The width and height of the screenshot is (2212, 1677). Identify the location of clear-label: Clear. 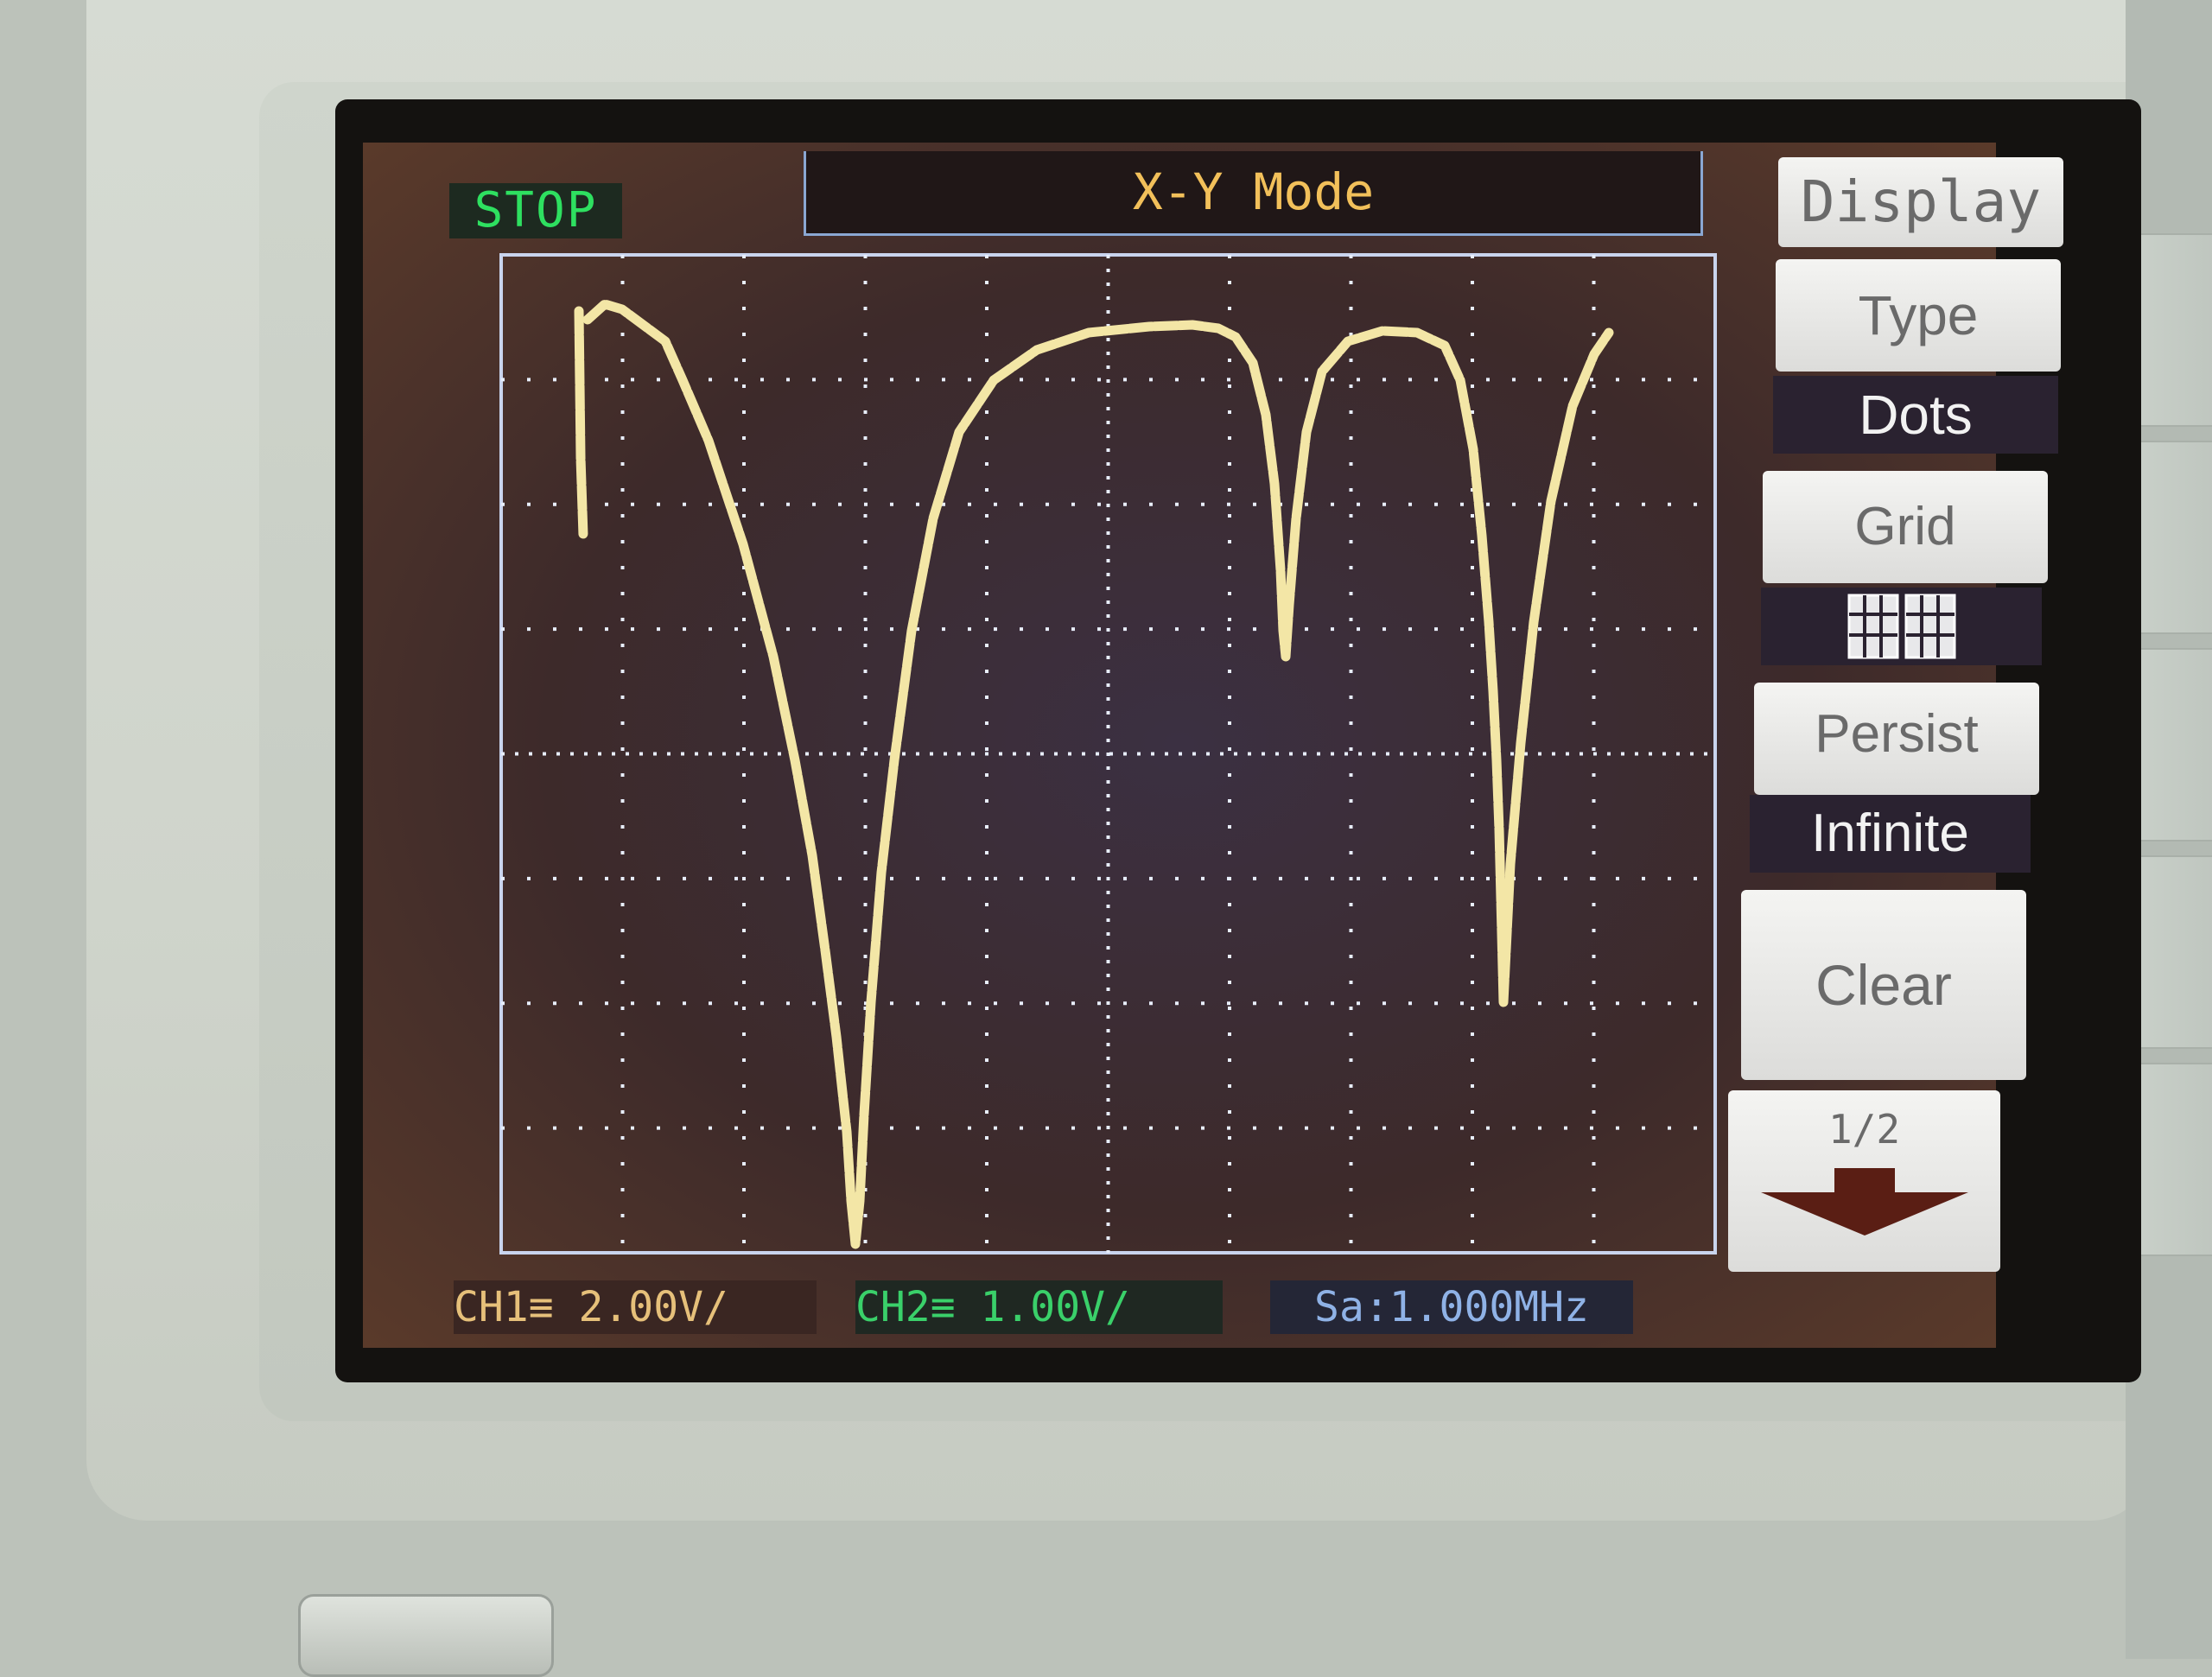
(1883, 985).